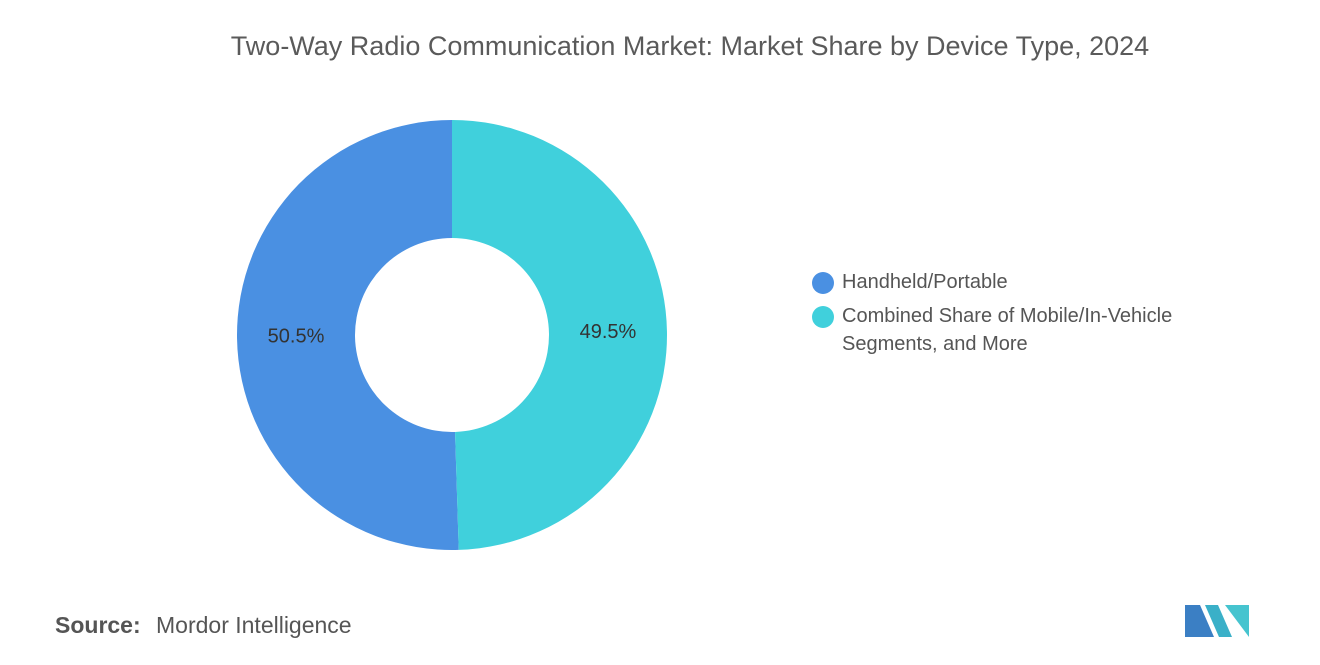 The height and width of the screenshot is (665, 1320). What do you see at coordinates (608, 332) in the screenshot?
I see `data-label: 49.5%` at bounding box center [608, 332].